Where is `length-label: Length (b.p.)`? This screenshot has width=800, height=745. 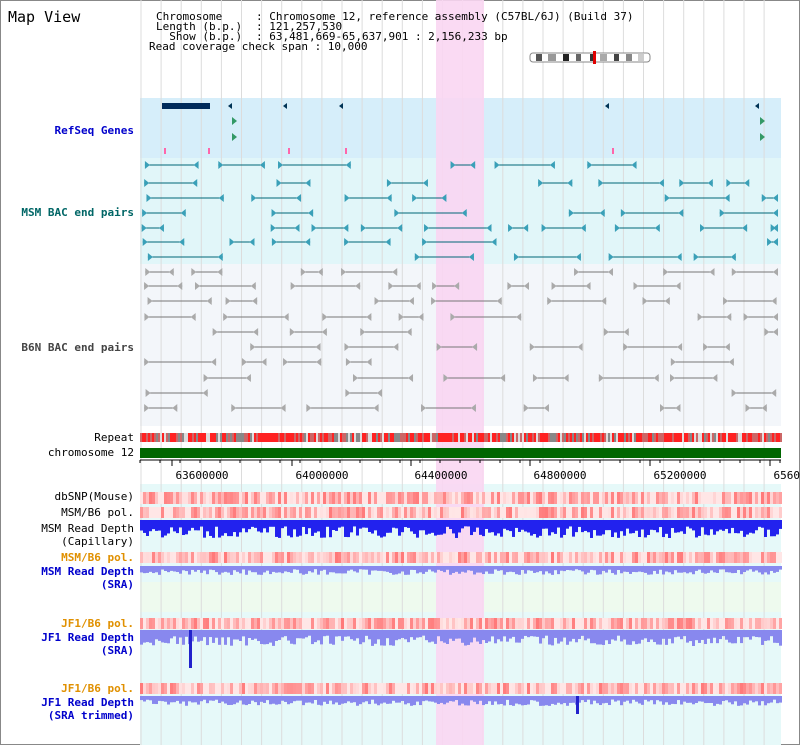
length-label: Length (b.p.) is located at coordinates (199, 26).